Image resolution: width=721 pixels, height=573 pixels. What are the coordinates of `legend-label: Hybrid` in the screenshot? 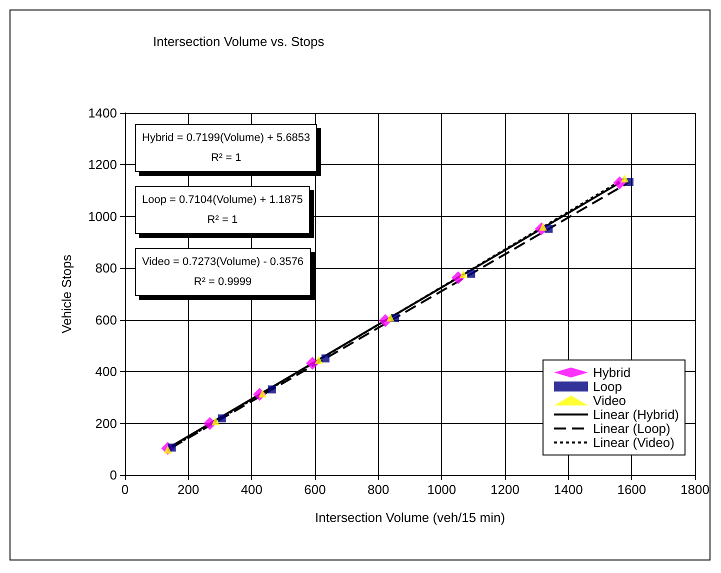 It's located at (612, 372).